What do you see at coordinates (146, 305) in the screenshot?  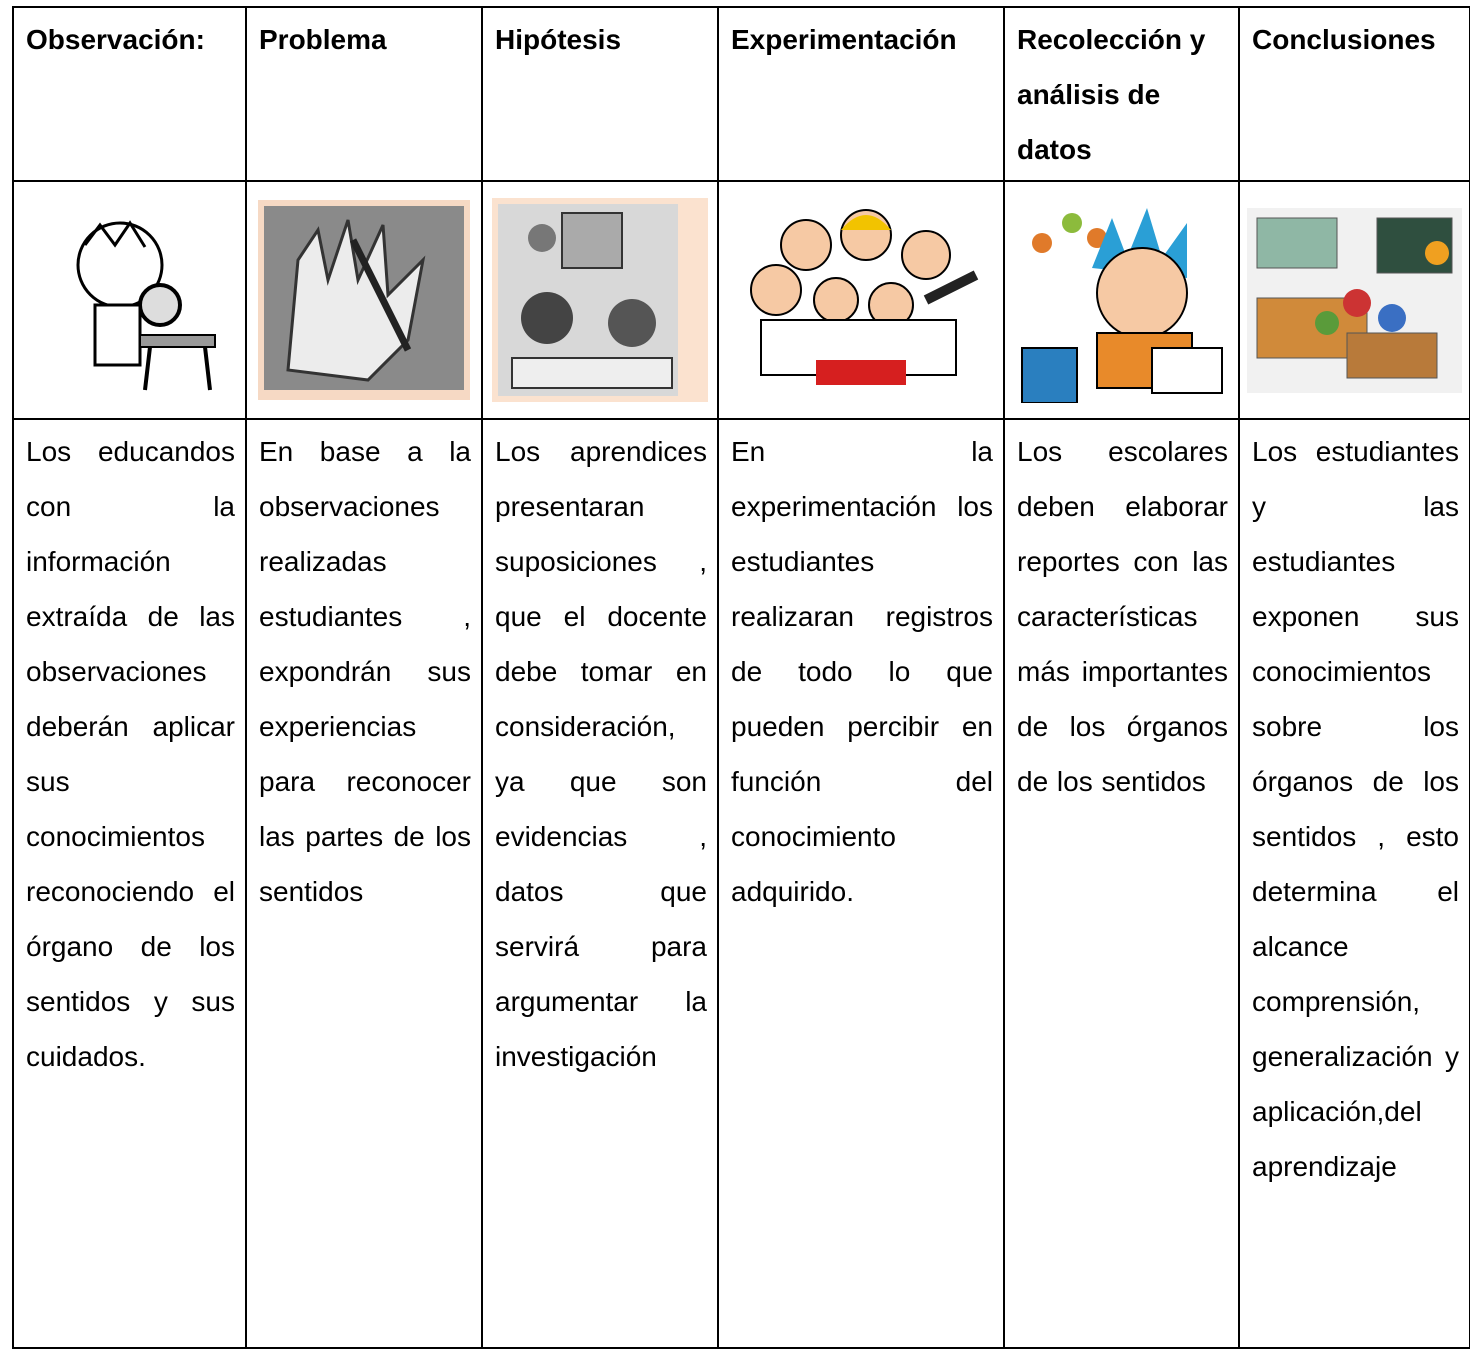 I see `illustration-observation` at bounding box center [146, 305].